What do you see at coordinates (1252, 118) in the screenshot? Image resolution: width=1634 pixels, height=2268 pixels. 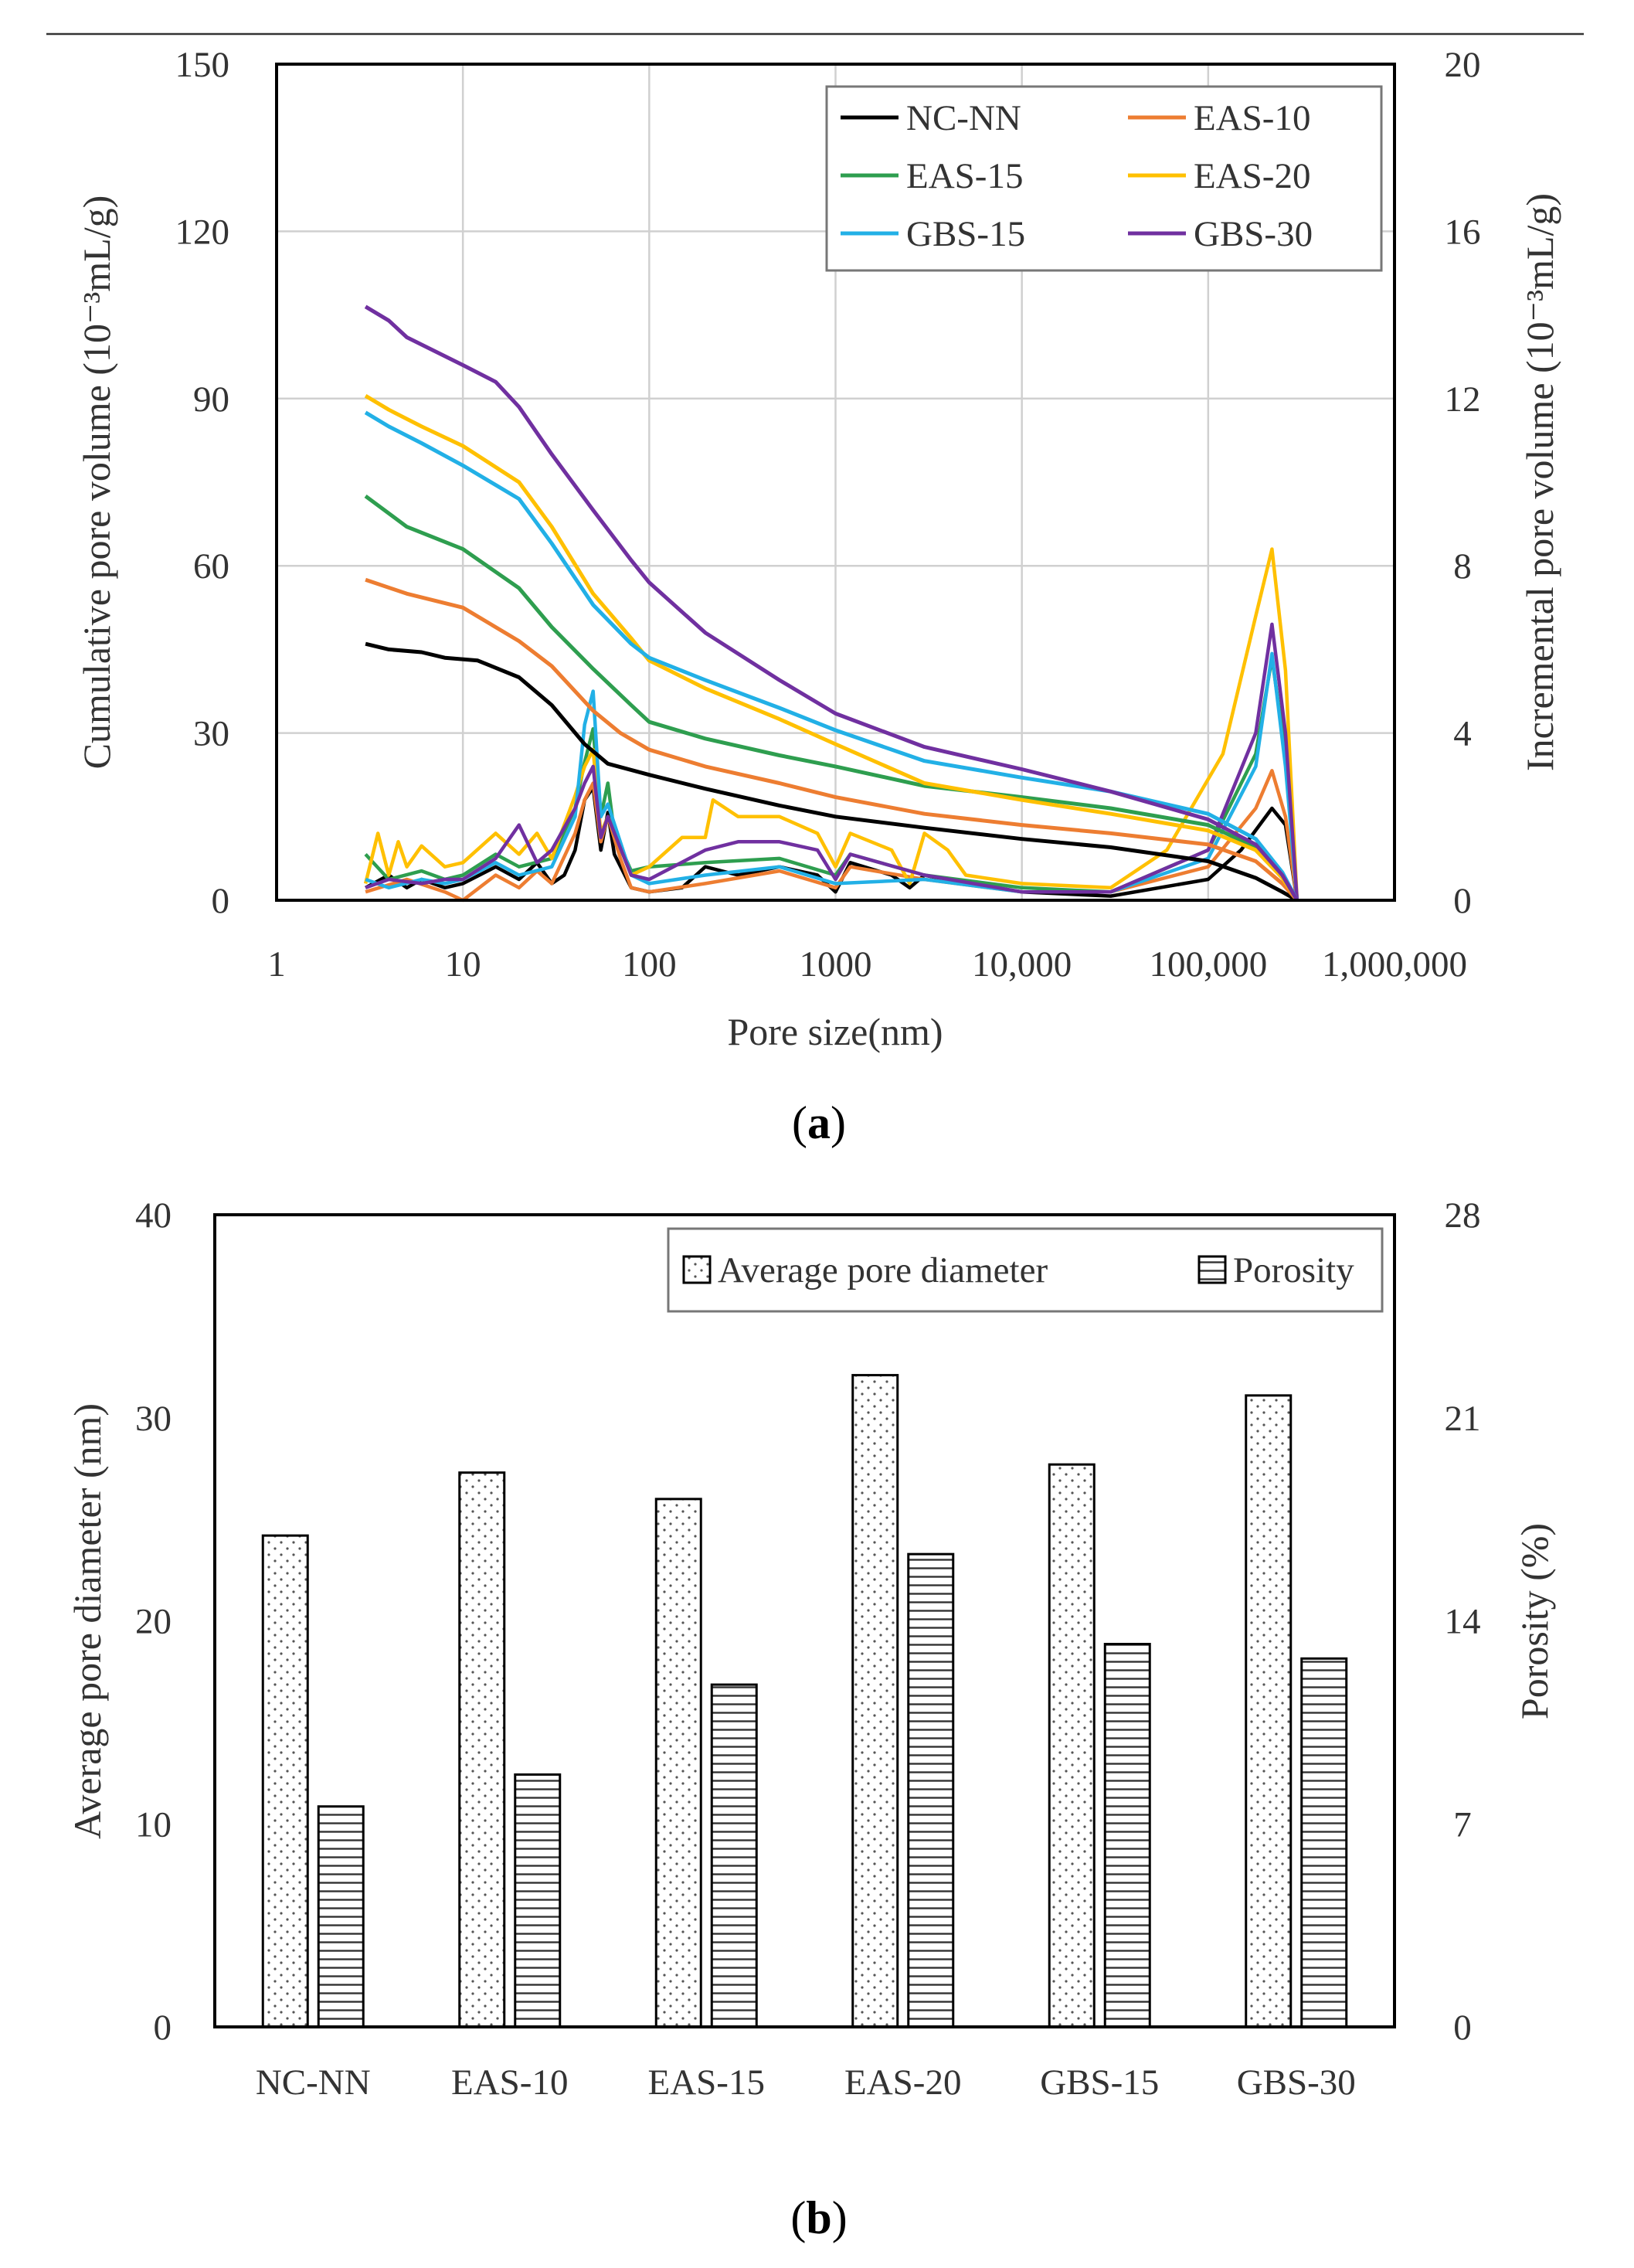 I see `legend-label-eas-10: EAS-10` at bounding box center [1252, 118].